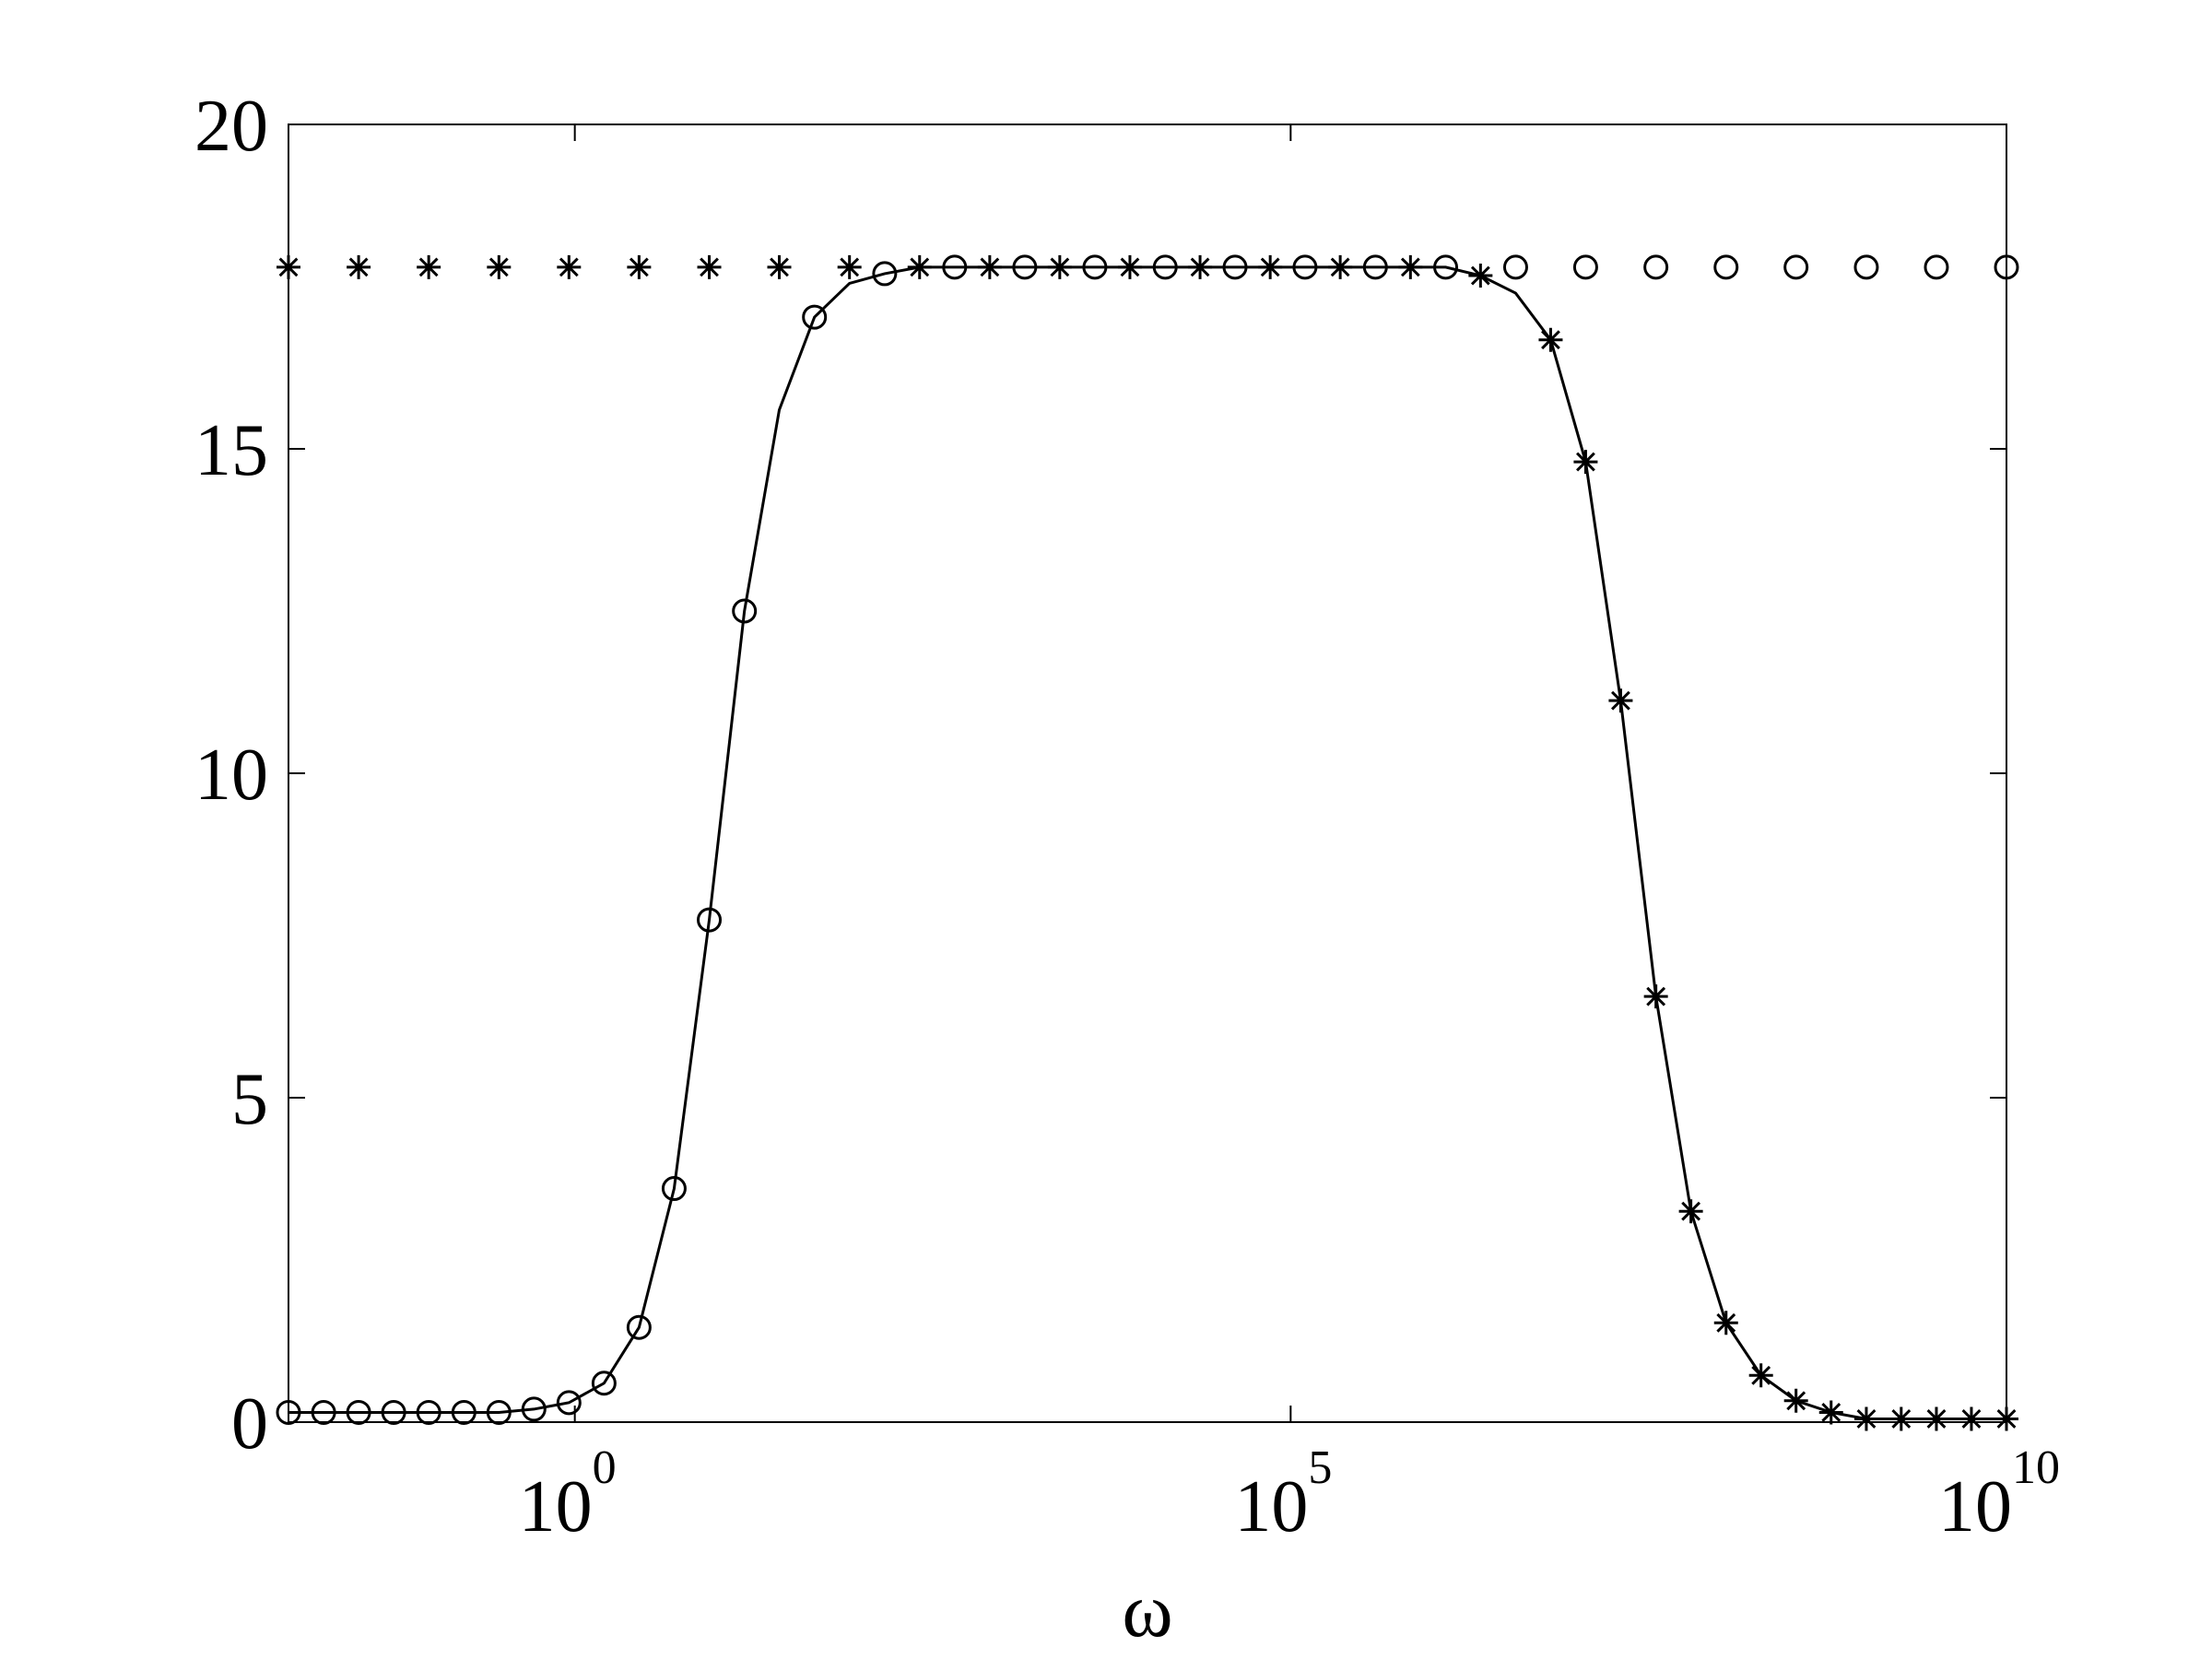 This screenshot has height=1659, width=2212. What do you see at coordinates (1147, 1610) in the screenshot?
I see `x-axis-label: ω` at bounding box center [1147, 1610].